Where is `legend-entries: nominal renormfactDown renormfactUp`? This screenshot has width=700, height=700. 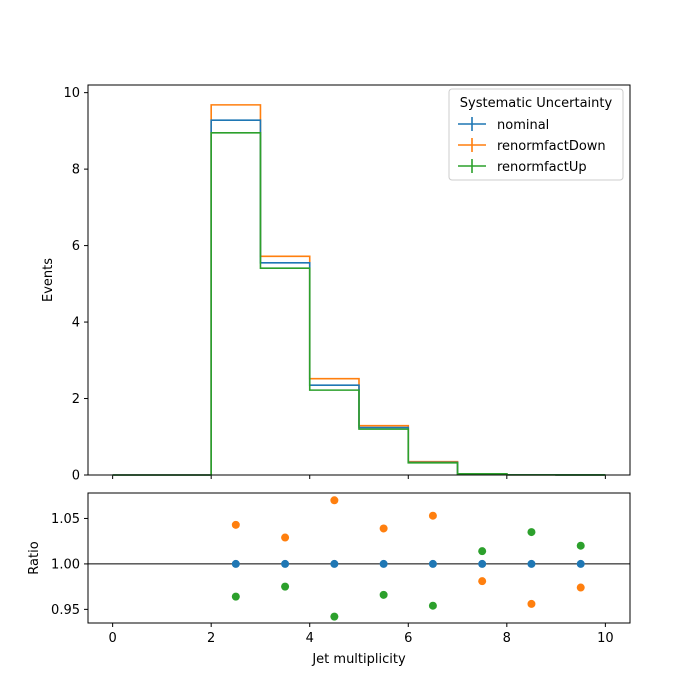
legend-entries: nominal renormfactDown renormfactUp is located at coordinates (532, 146).